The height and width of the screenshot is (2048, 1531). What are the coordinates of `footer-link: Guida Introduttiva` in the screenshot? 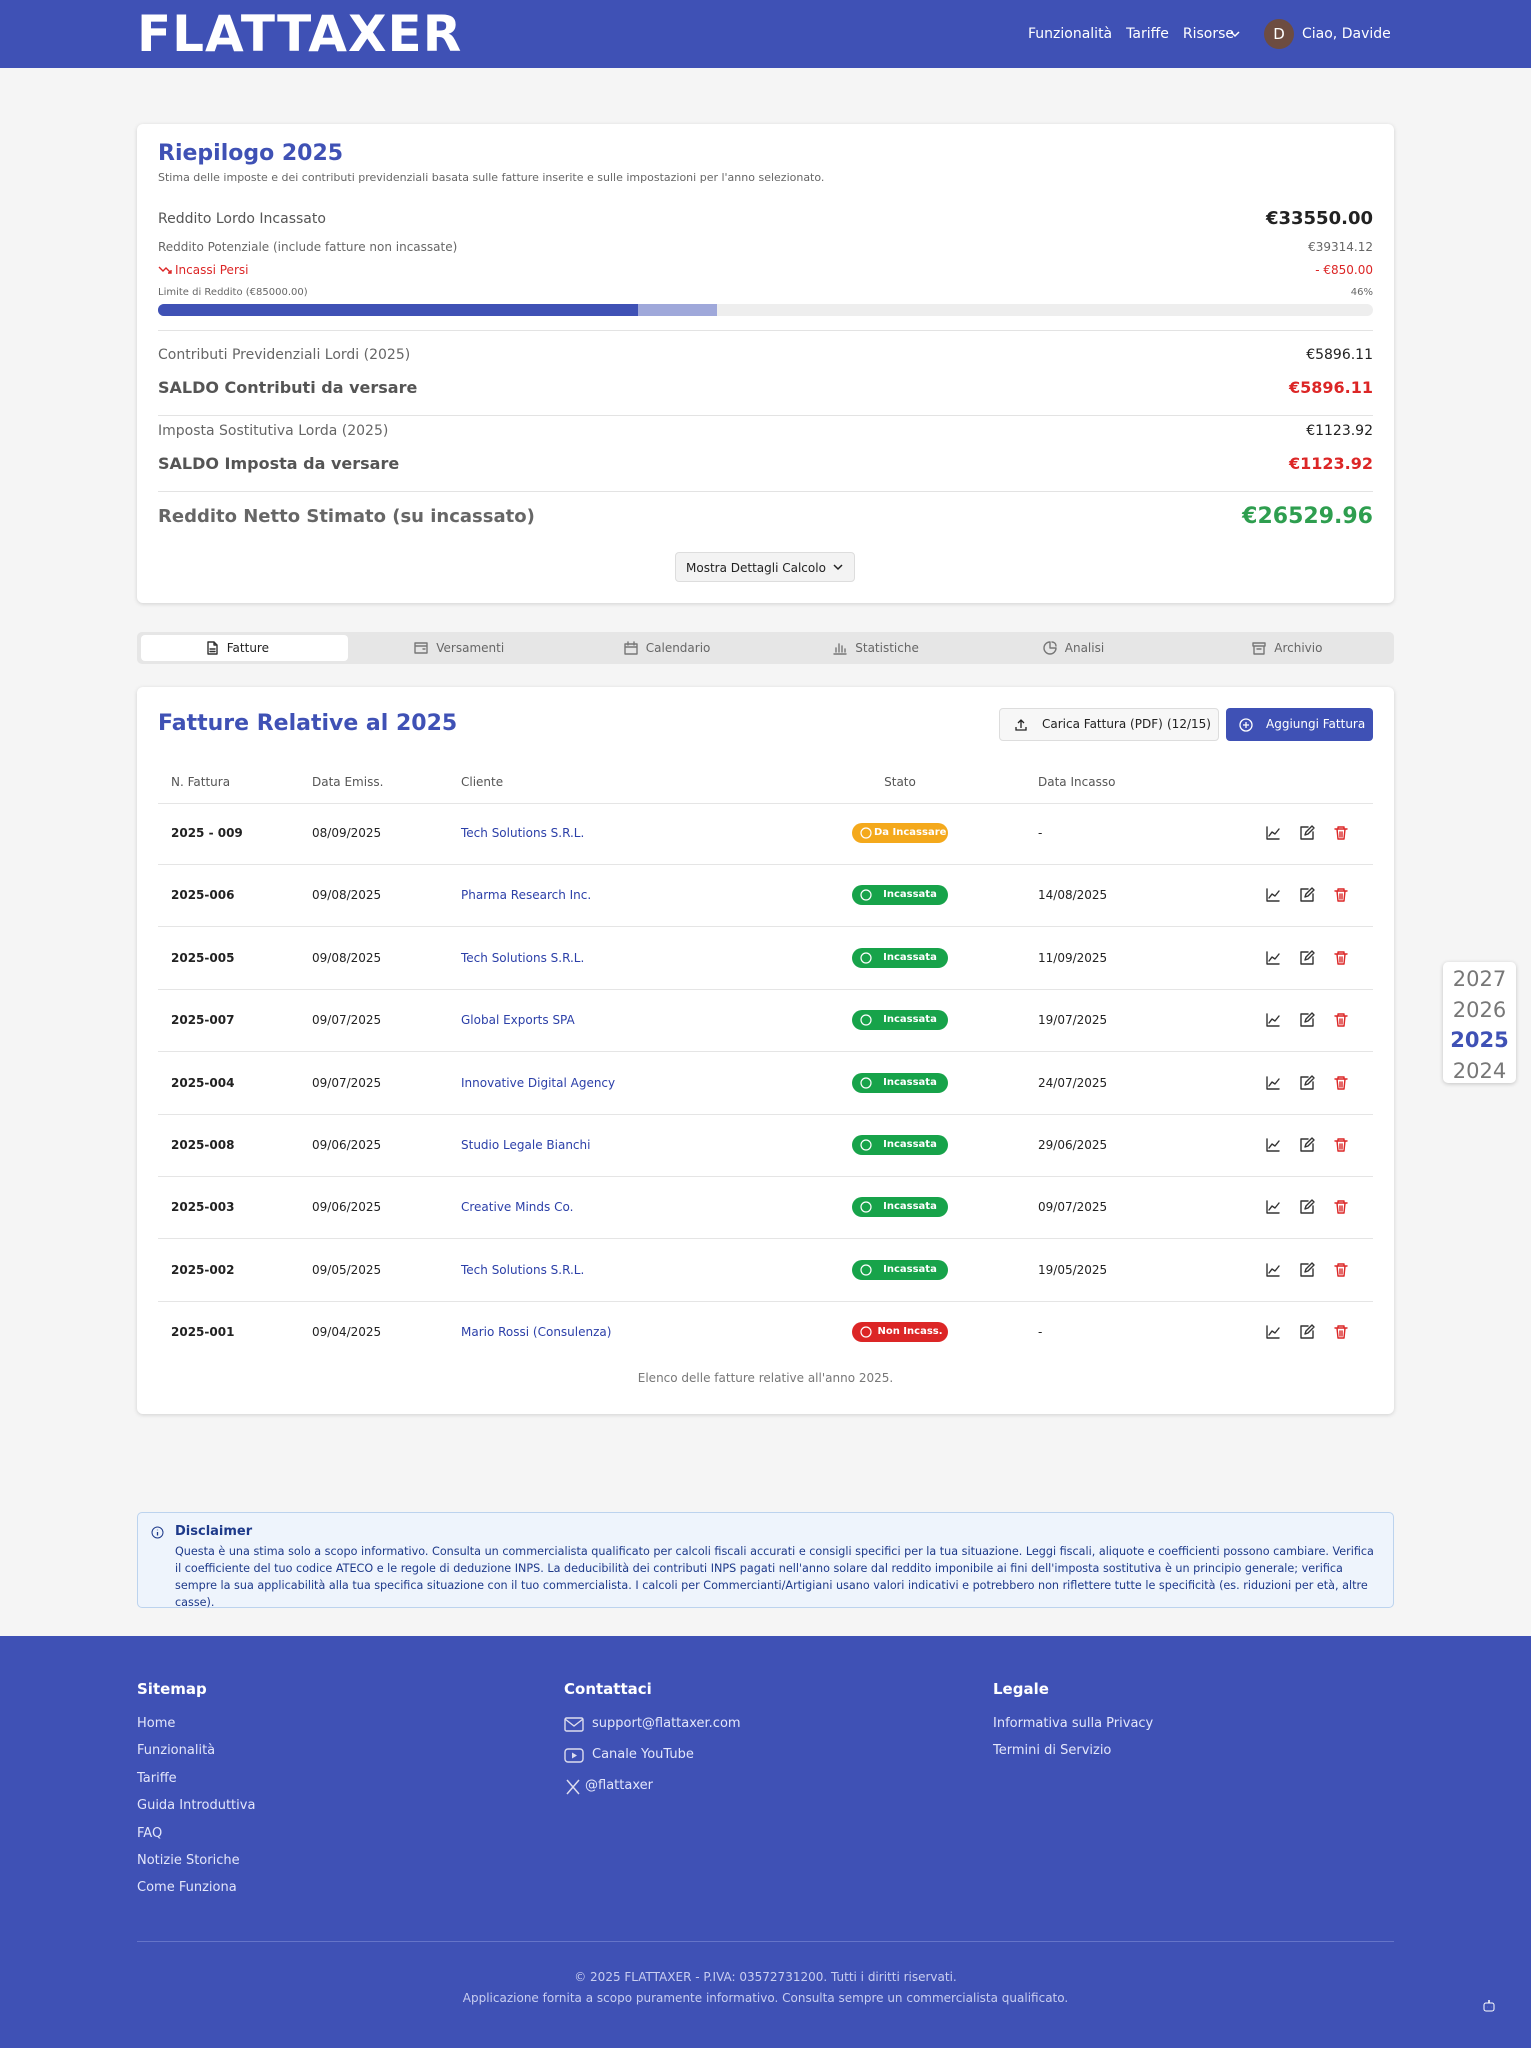 It's located at (196, 1806).